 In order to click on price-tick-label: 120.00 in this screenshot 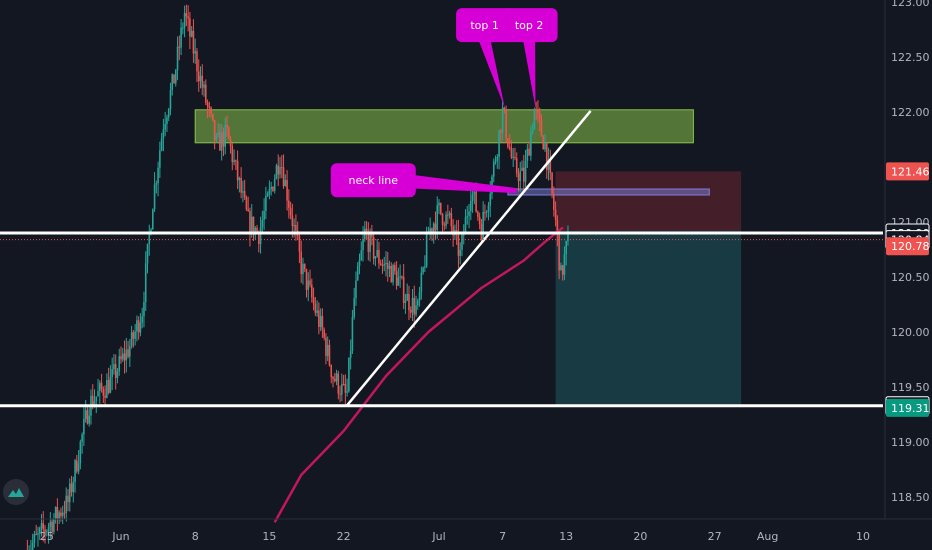, I will do `click(910, 332)`.